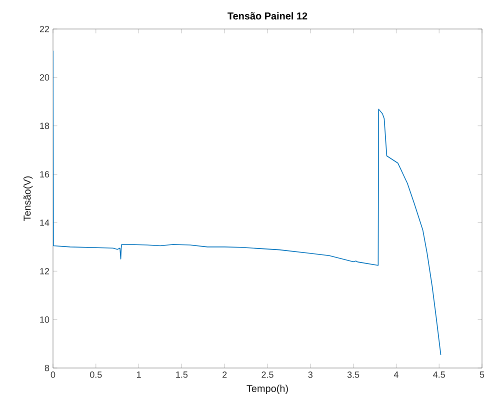  What do you see at coordinates (45, 174) in the screenshot?
I see `y-tick-label: 16` at bounding box center [45, 174].